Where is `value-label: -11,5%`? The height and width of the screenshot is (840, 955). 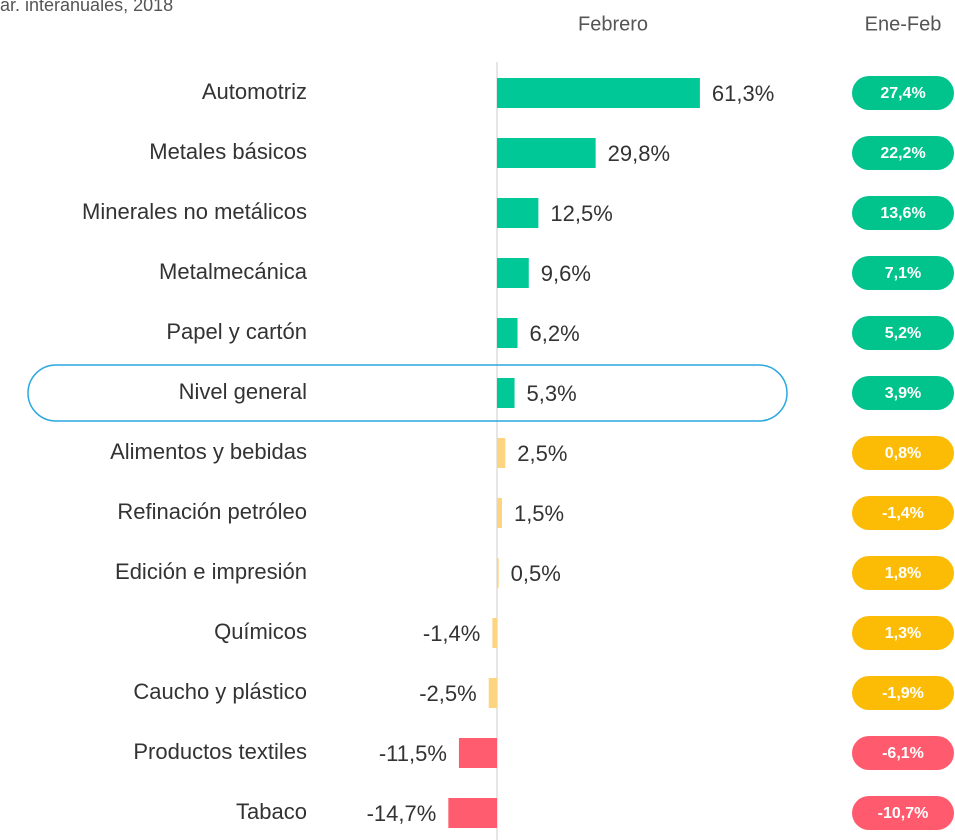
value-label: -11,5% is located at coordinates (413, 753).